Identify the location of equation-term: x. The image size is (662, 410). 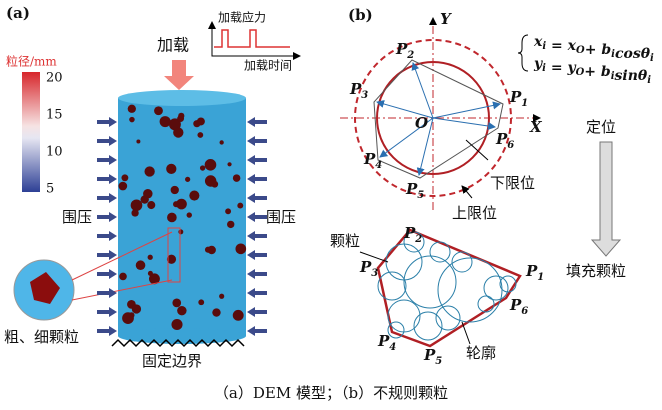
(538, 42).